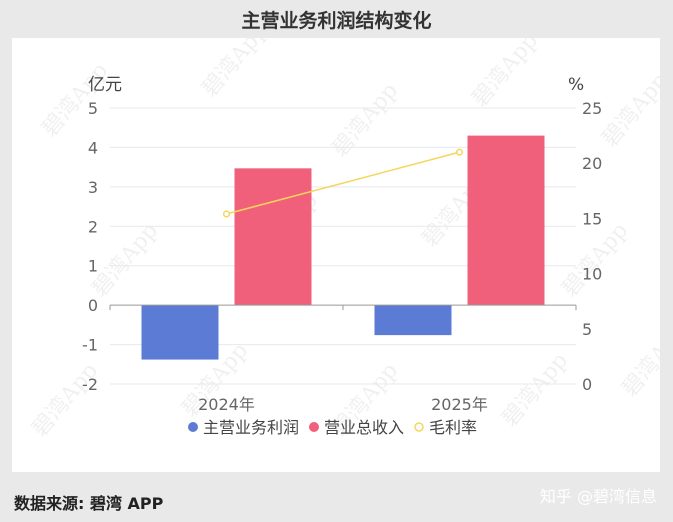 The image size is (673, 522). Describe the element at coordinates (93, 147) in the screenshot. I see `y-left-tick-label: 4` at that location.